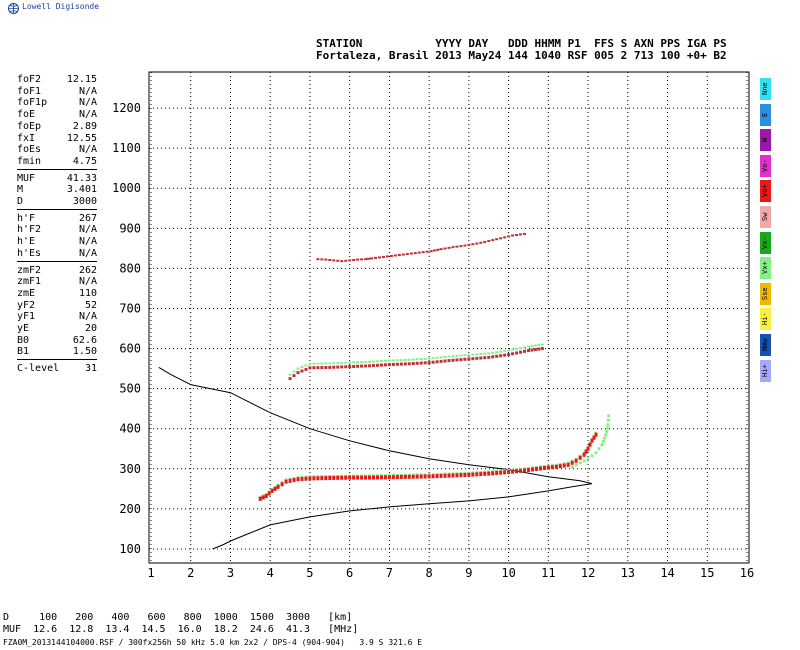 The height and width of the screenshot is (650, 800). I want to click on param-separator, so click(57, 169).